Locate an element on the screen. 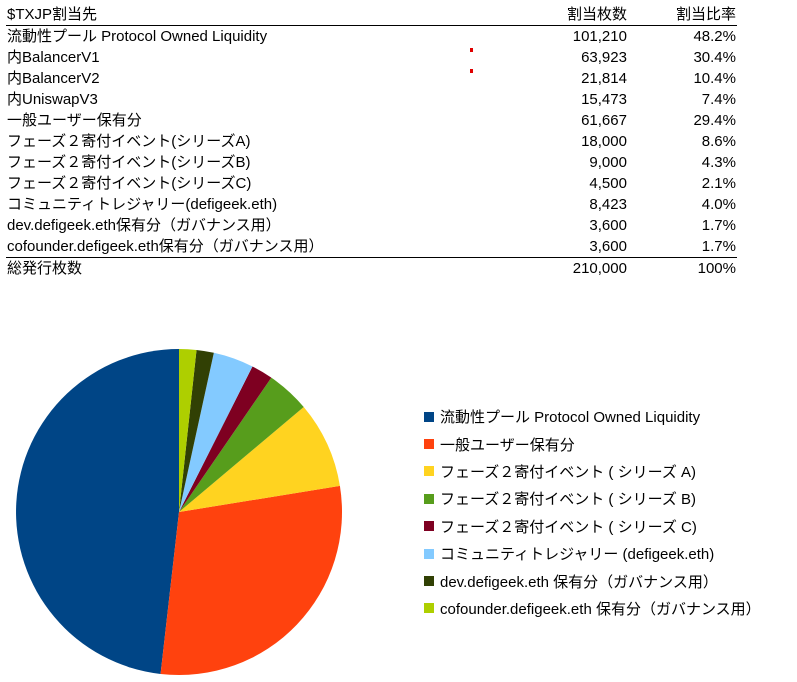 The image size is (797, 682). row-amount: 8,423 is located at coordinates (608, 204).